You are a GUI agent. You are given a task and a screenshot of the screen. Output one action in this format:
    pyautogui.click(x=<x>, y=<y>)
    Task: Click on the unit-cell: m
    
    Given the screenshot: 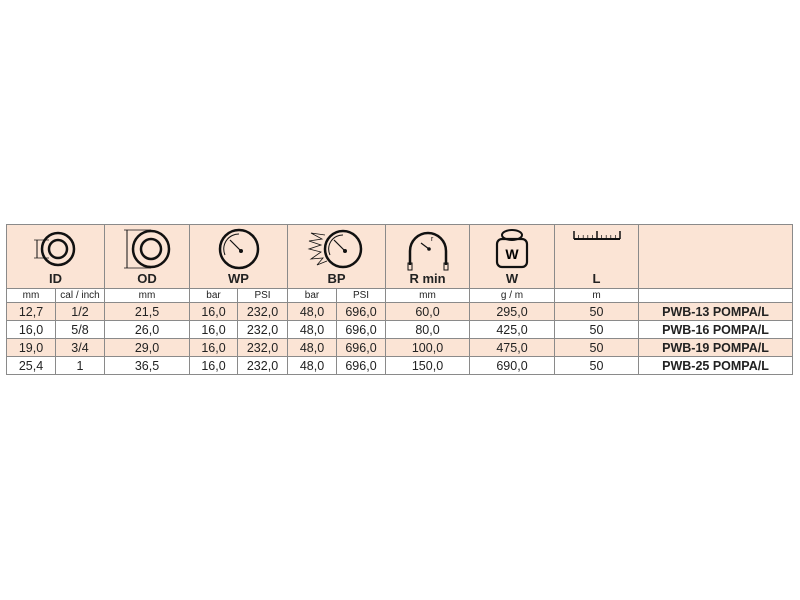 What is the action you would take?
    pyautogui.click(x=596, y=295)
    